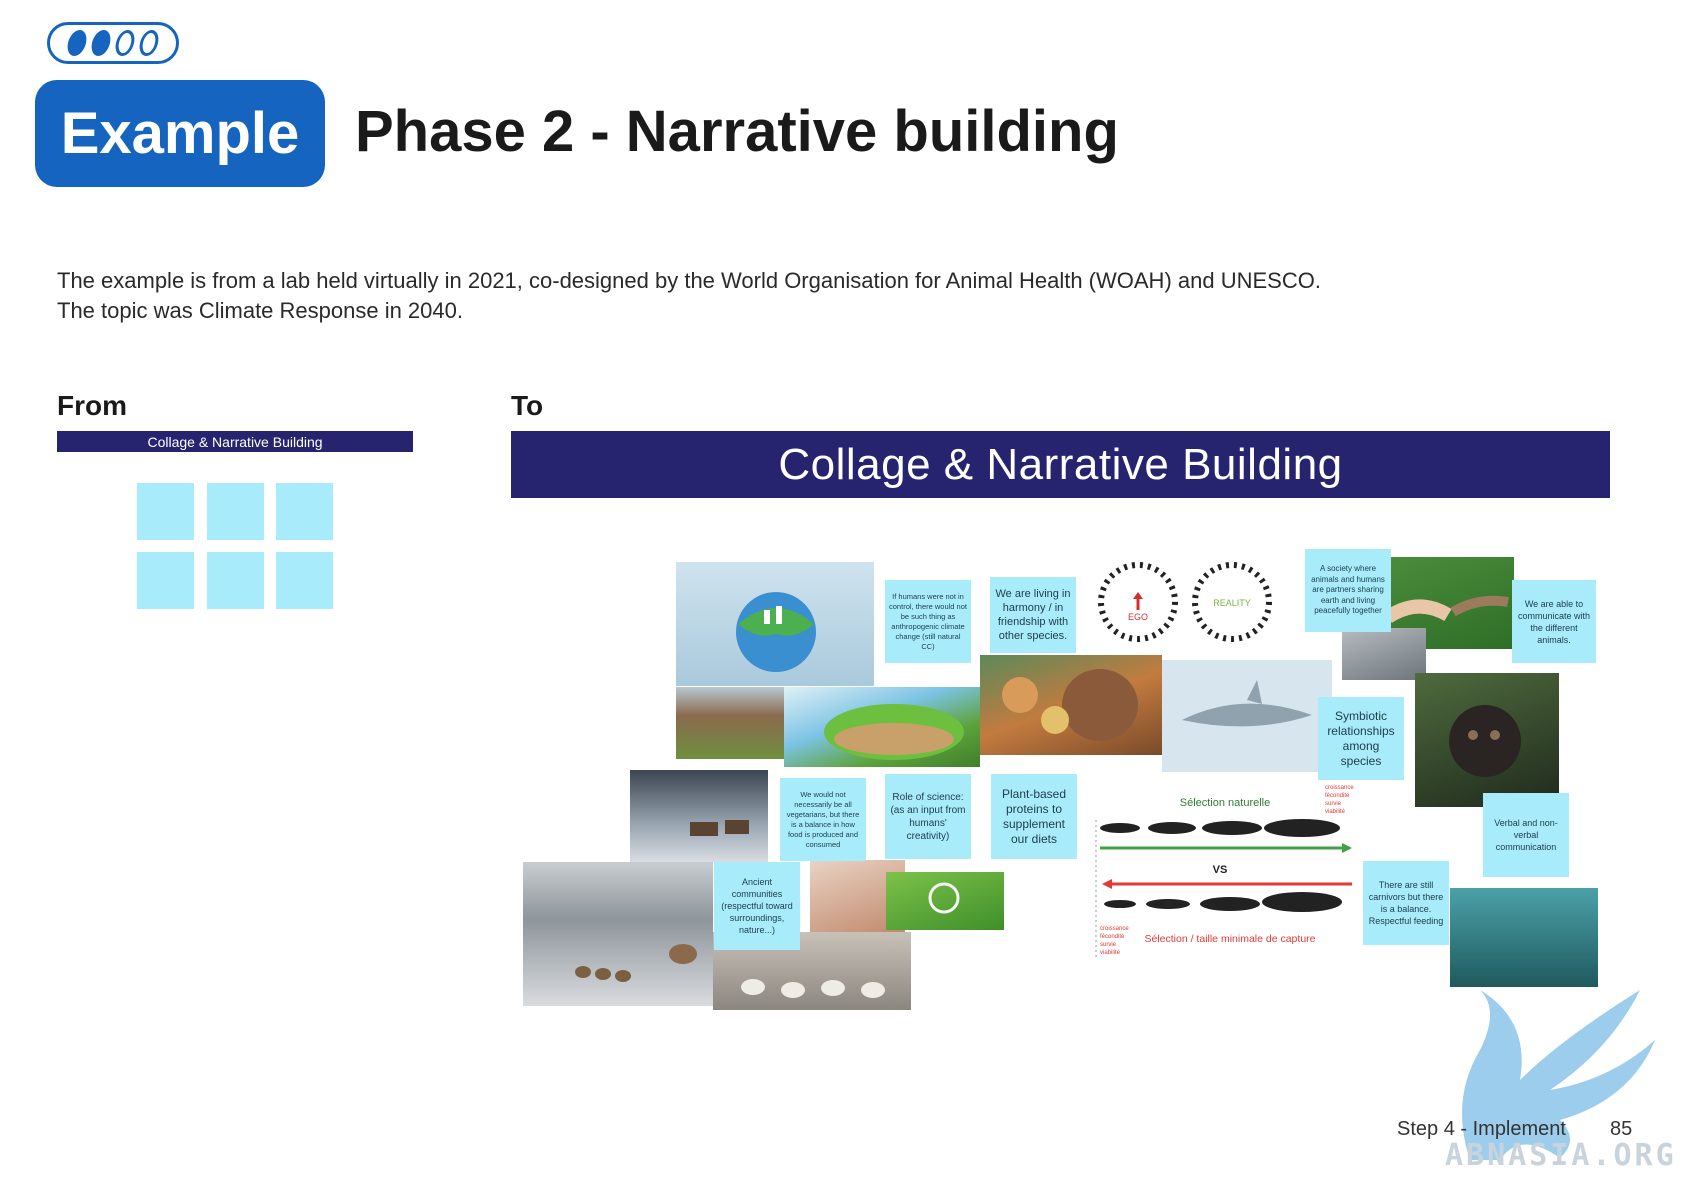 The height and width of the screenshot is (1191, 1684). I want to click on photo-person-animal, so click(1384, 654).